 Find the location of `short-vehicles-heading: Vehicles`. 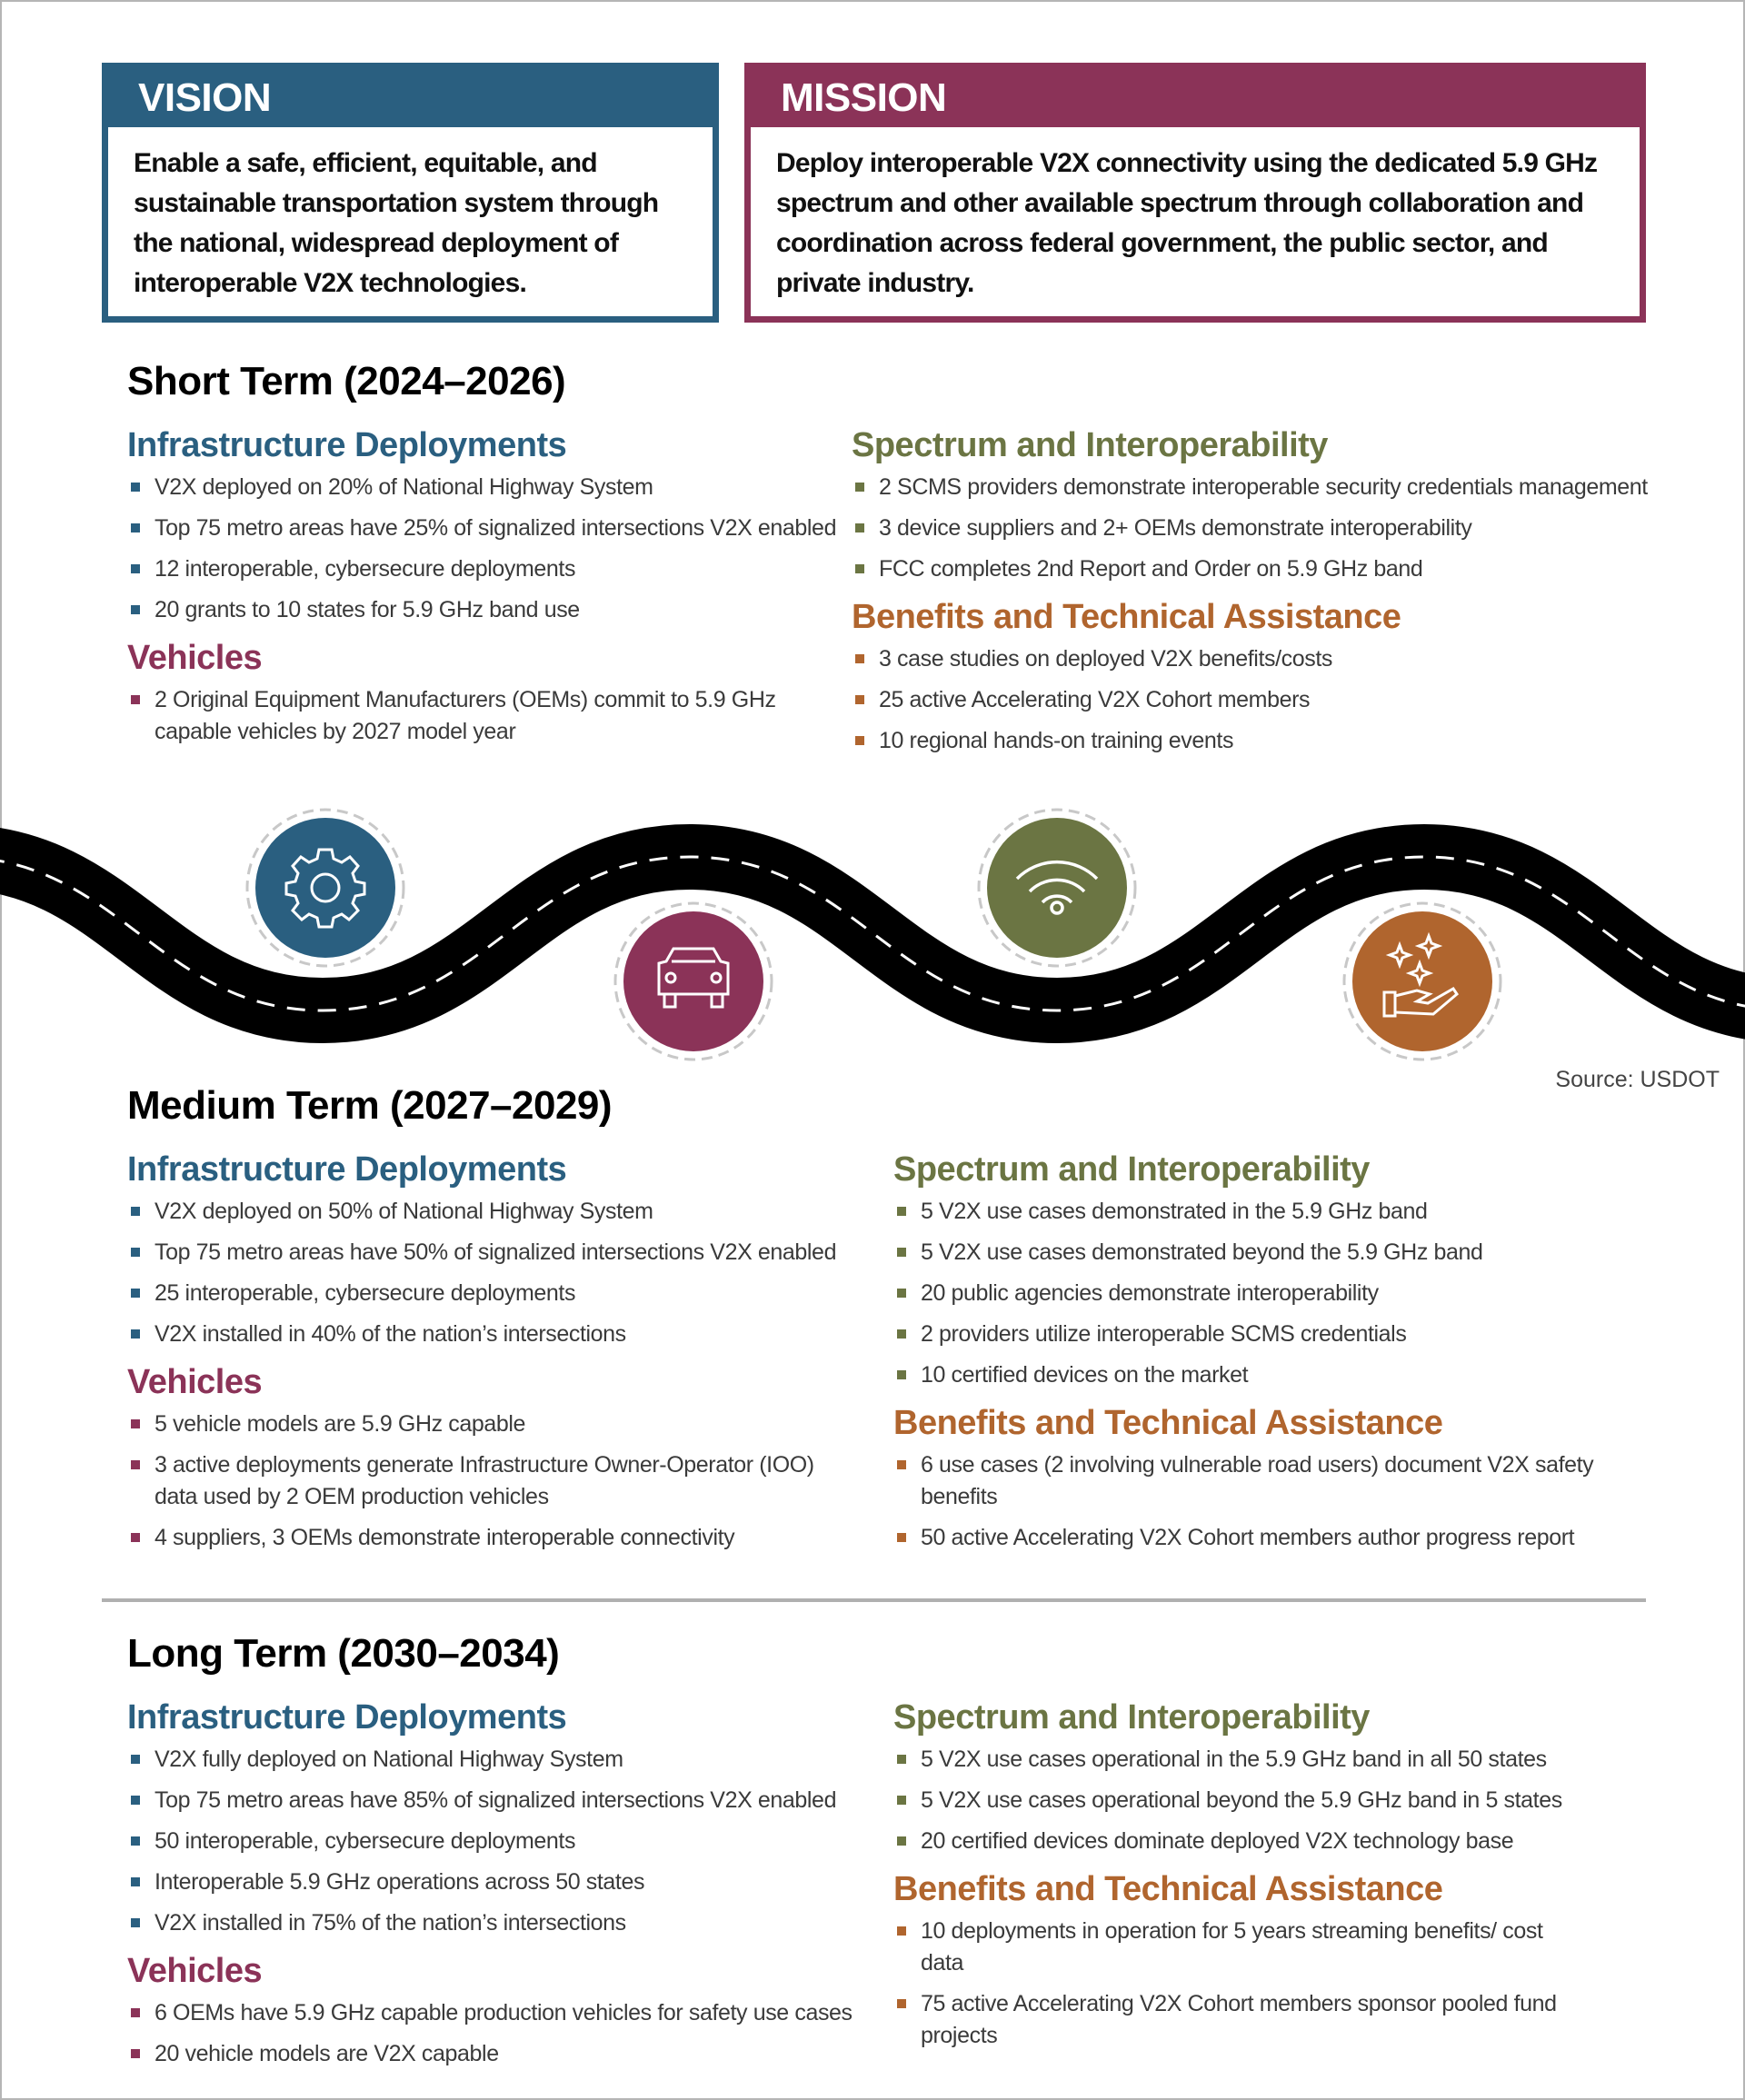

short-vehicles-heading: Vehicles is located at coordinates (195, 658).